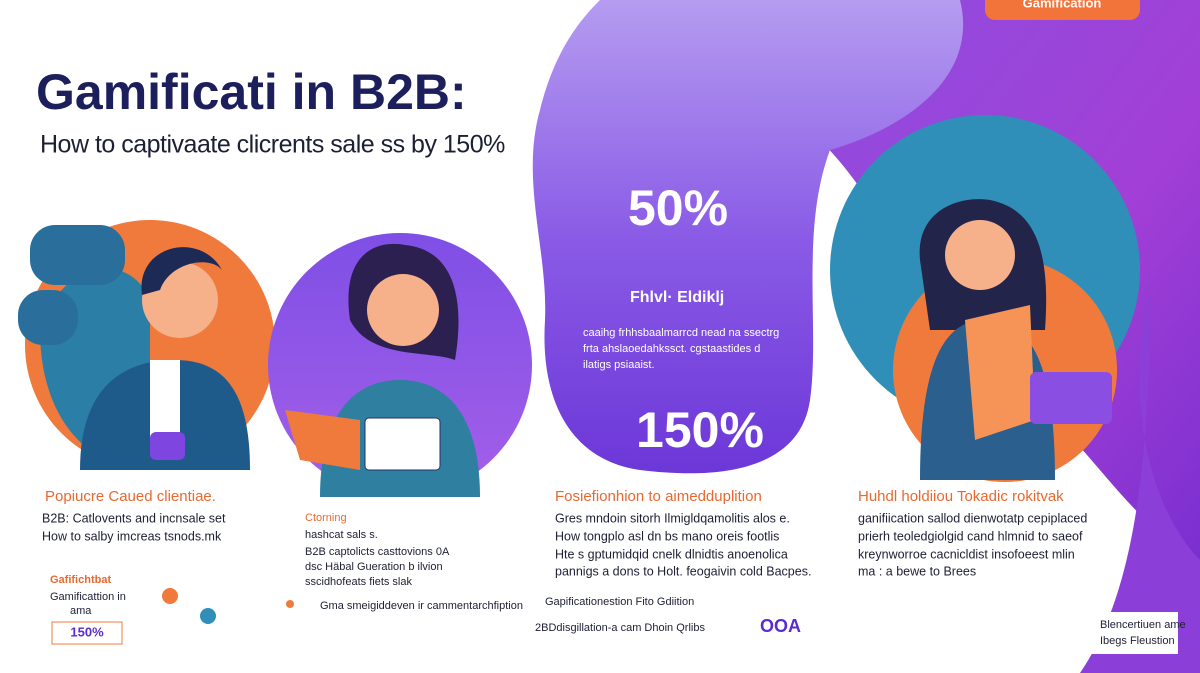  Describe the element at coordinates (341, 535) in the screenshot. I see `column-line: hashcat sals s.` at that location.